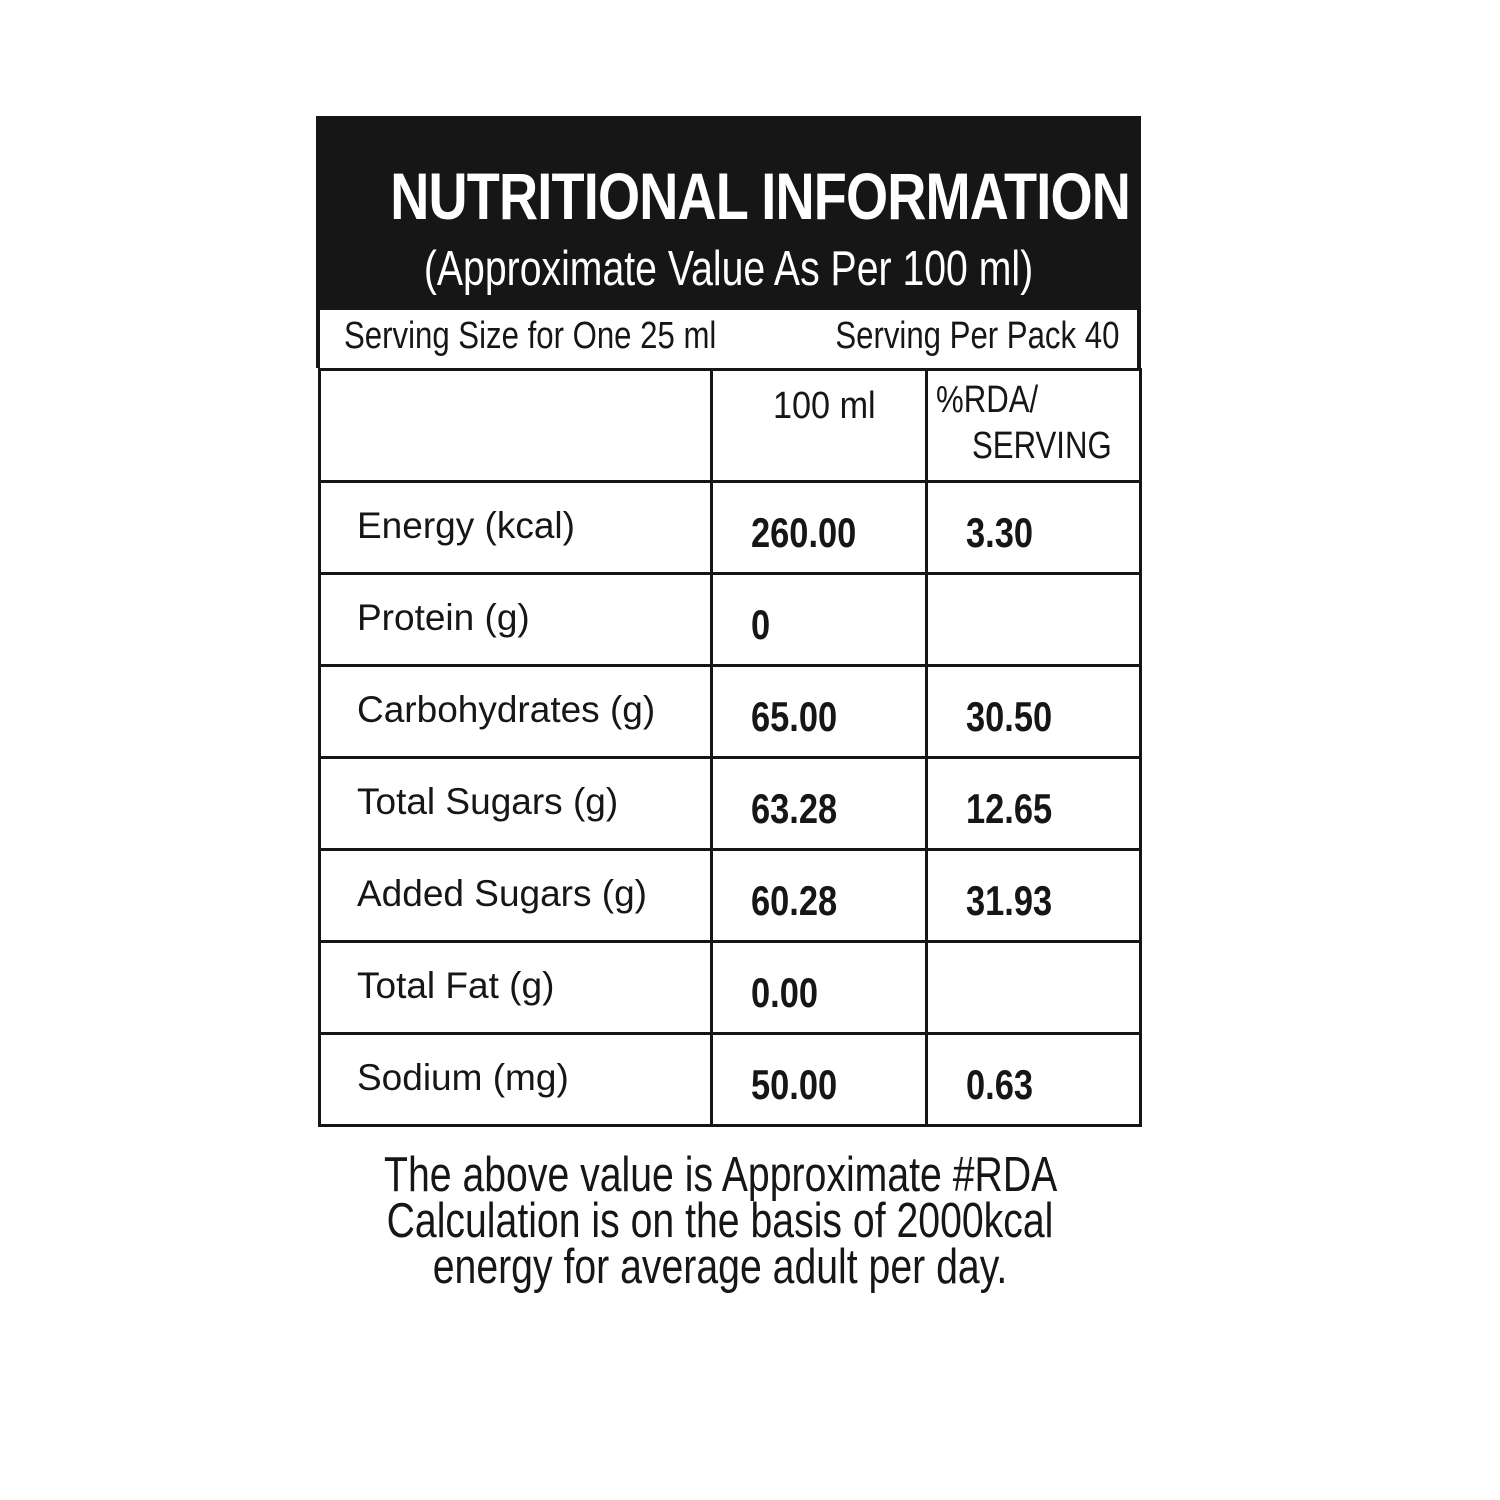 This screenshot has height=1500, width=1500. I want to click on value-per-100ml: 50.00, so click(794, 1084).